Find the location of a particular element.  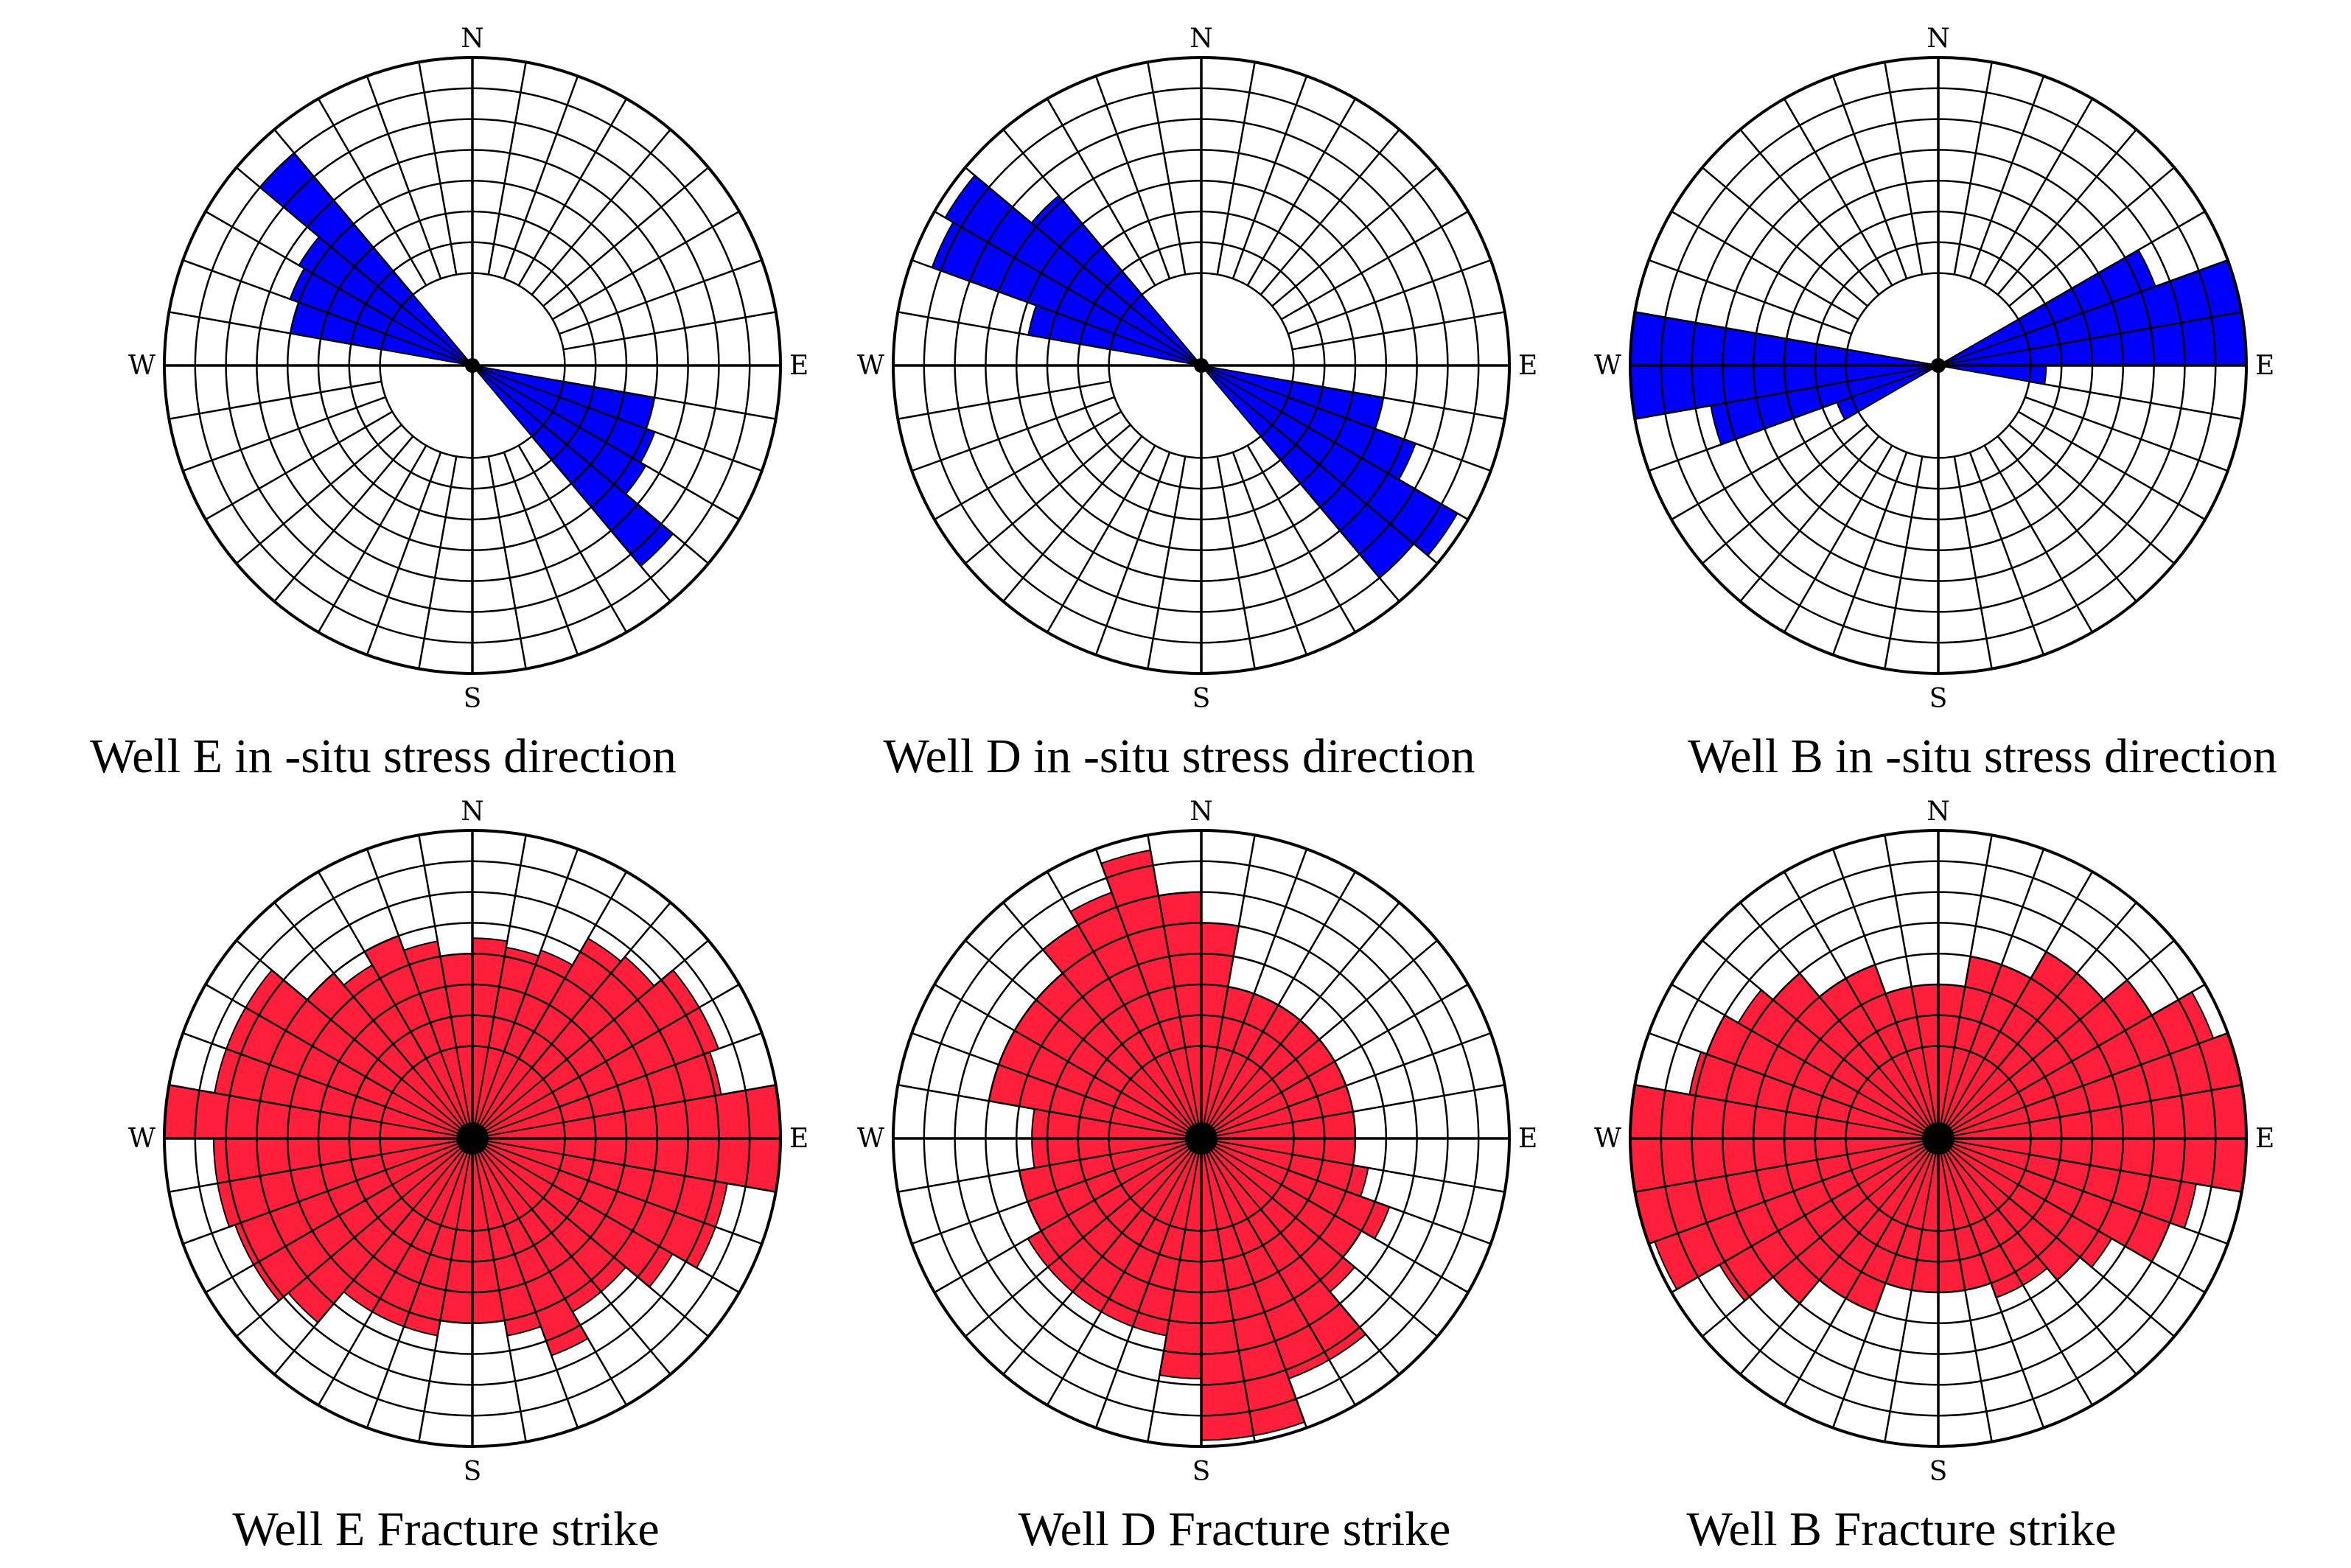

chart-caption: Well B Fracture strike is located at coordinates (1901, 1529).